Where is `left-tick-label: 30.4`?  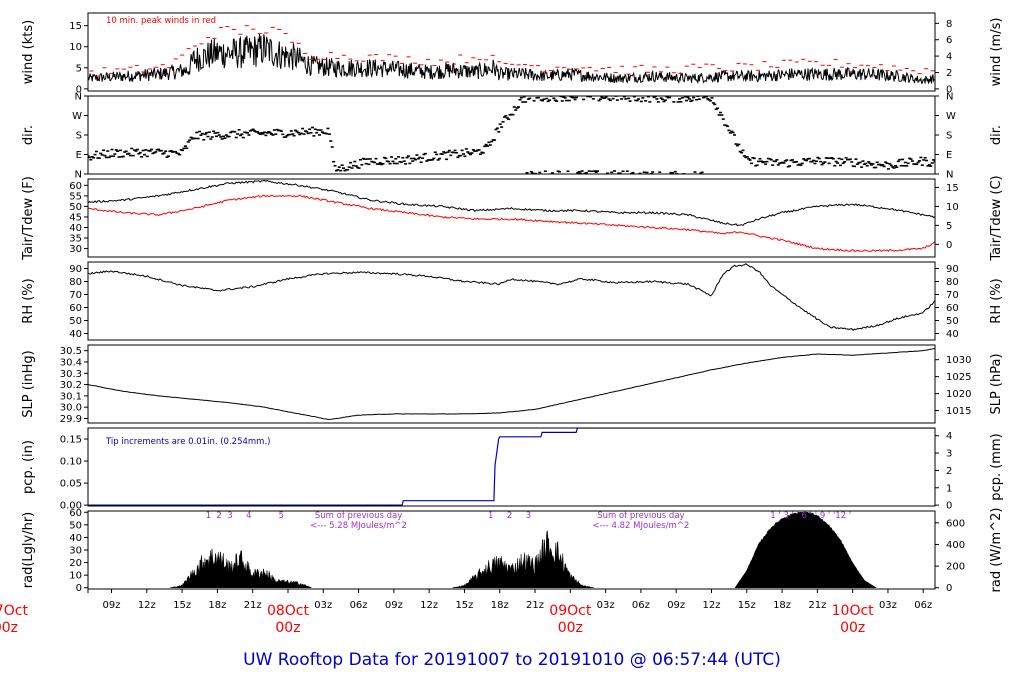
left-tick-label: 30.4 is located at coordinates (71, 362).